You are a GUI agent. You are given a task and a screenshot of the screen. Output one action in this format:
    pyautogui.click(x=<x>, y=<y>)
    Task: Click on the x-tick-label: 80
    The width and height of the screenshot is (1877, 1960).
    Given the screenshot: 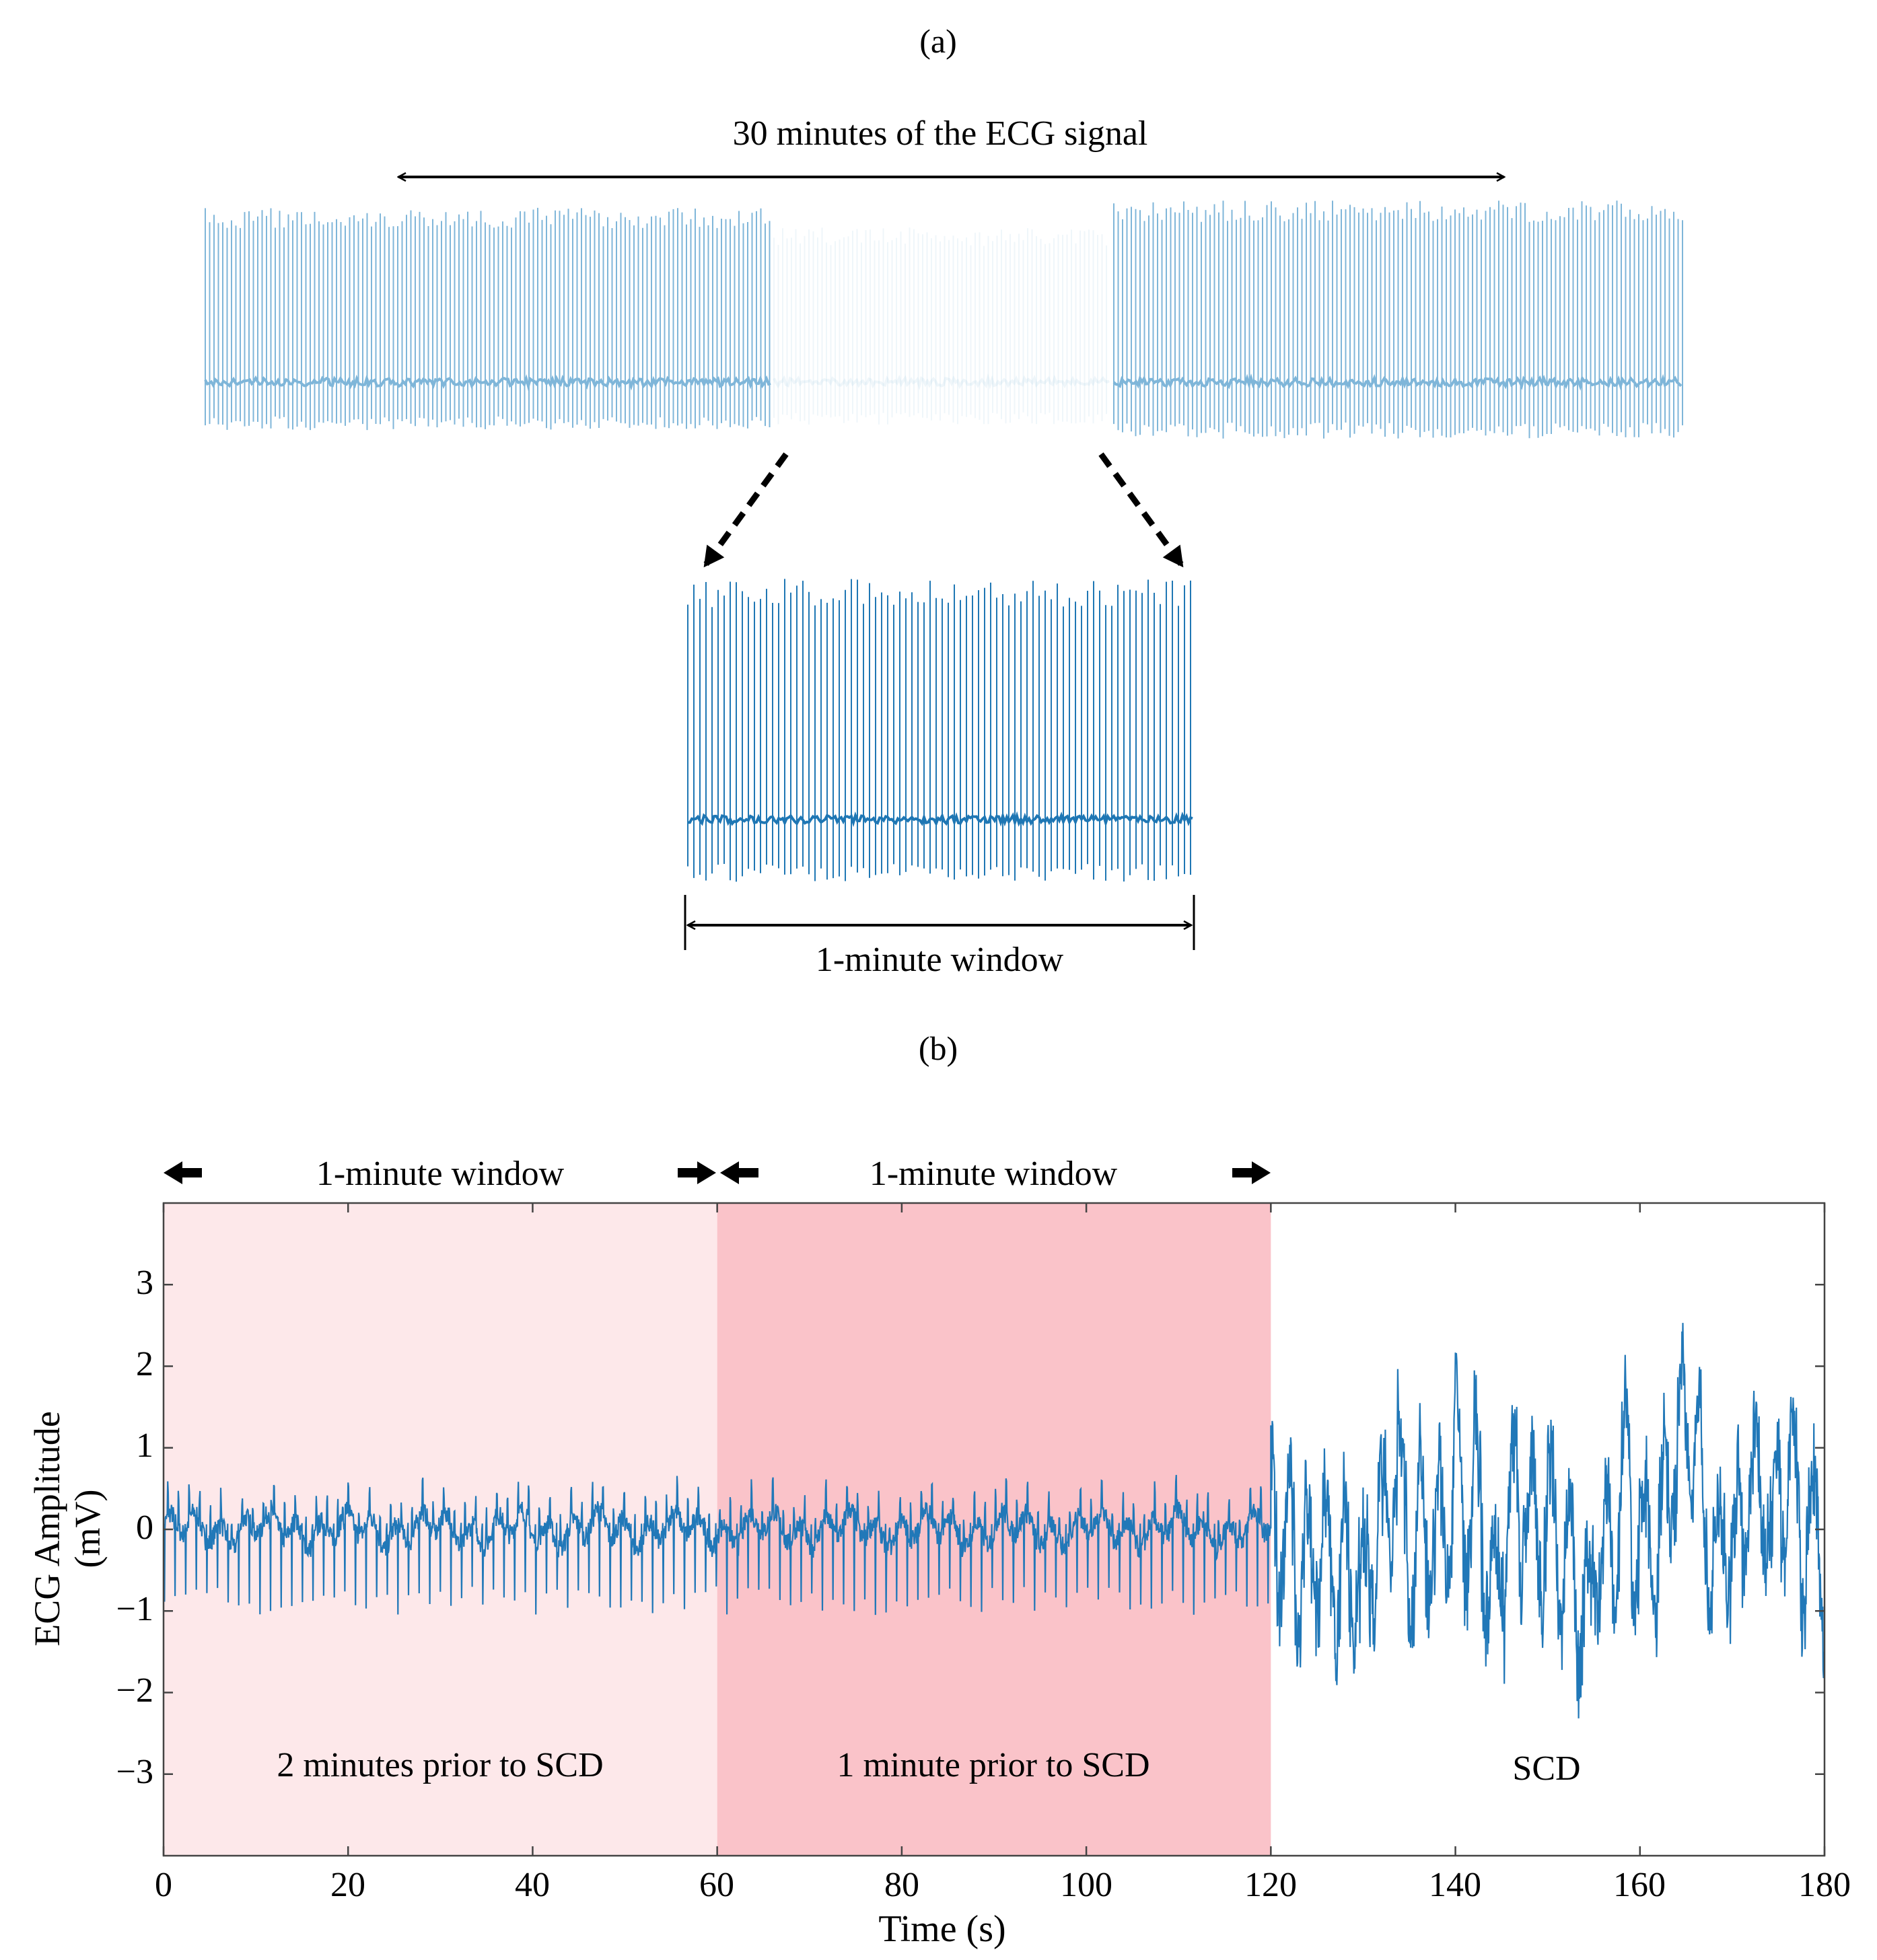 What is the action you would take?
    pyautogui.click(x=902, y=1885)
    